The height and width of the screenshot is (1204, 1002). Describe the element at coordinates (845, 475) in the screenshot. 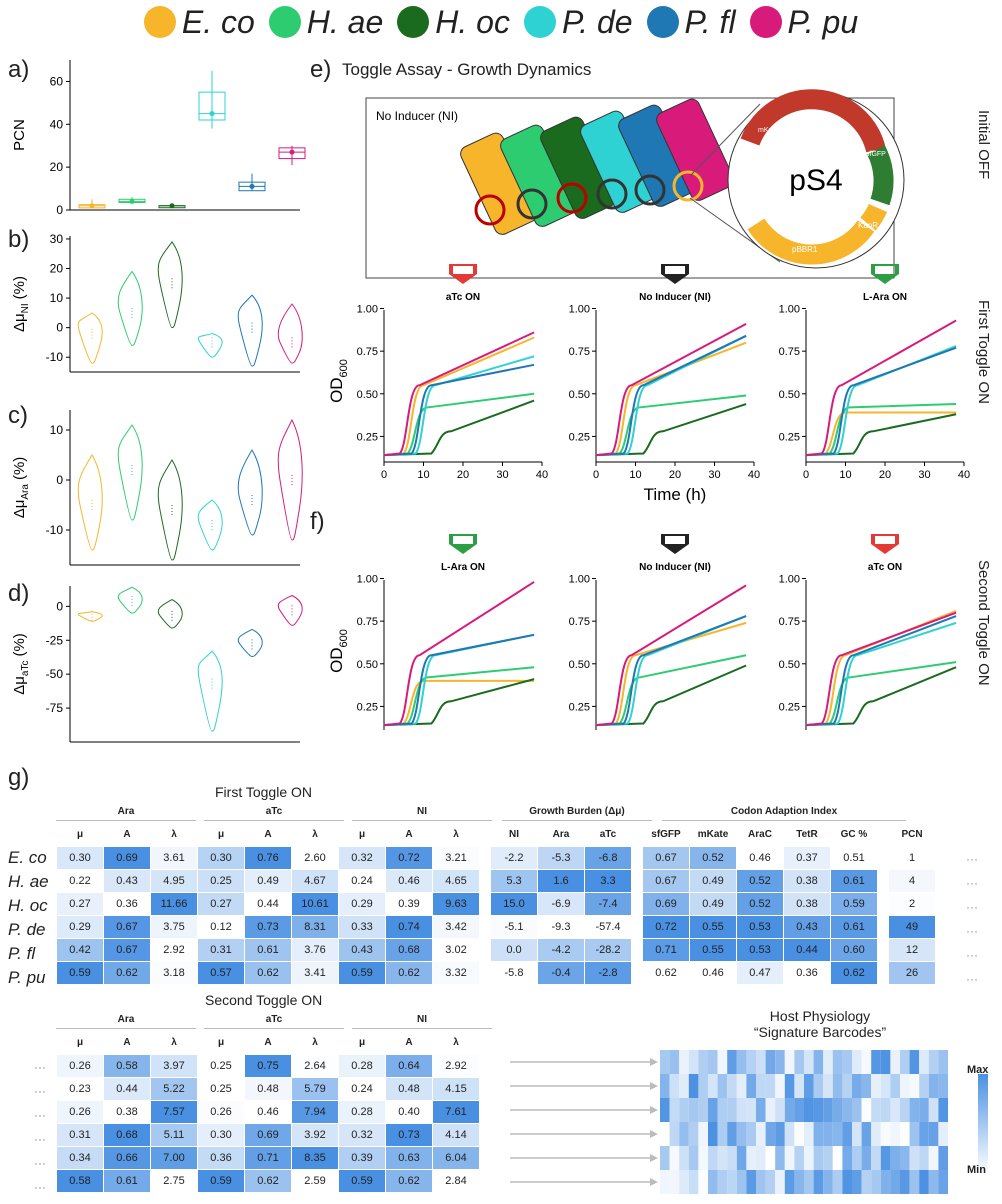

I see `x-tick-label: 10` at that location.